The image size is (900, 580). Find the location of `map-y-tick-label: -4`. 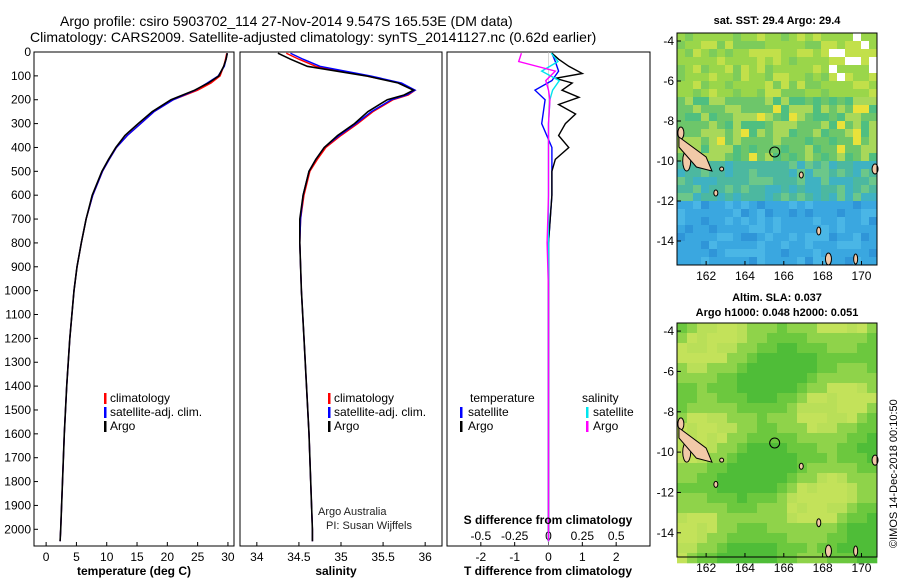

map-y-tick-label: -4 is located at coordinates (668, 331).